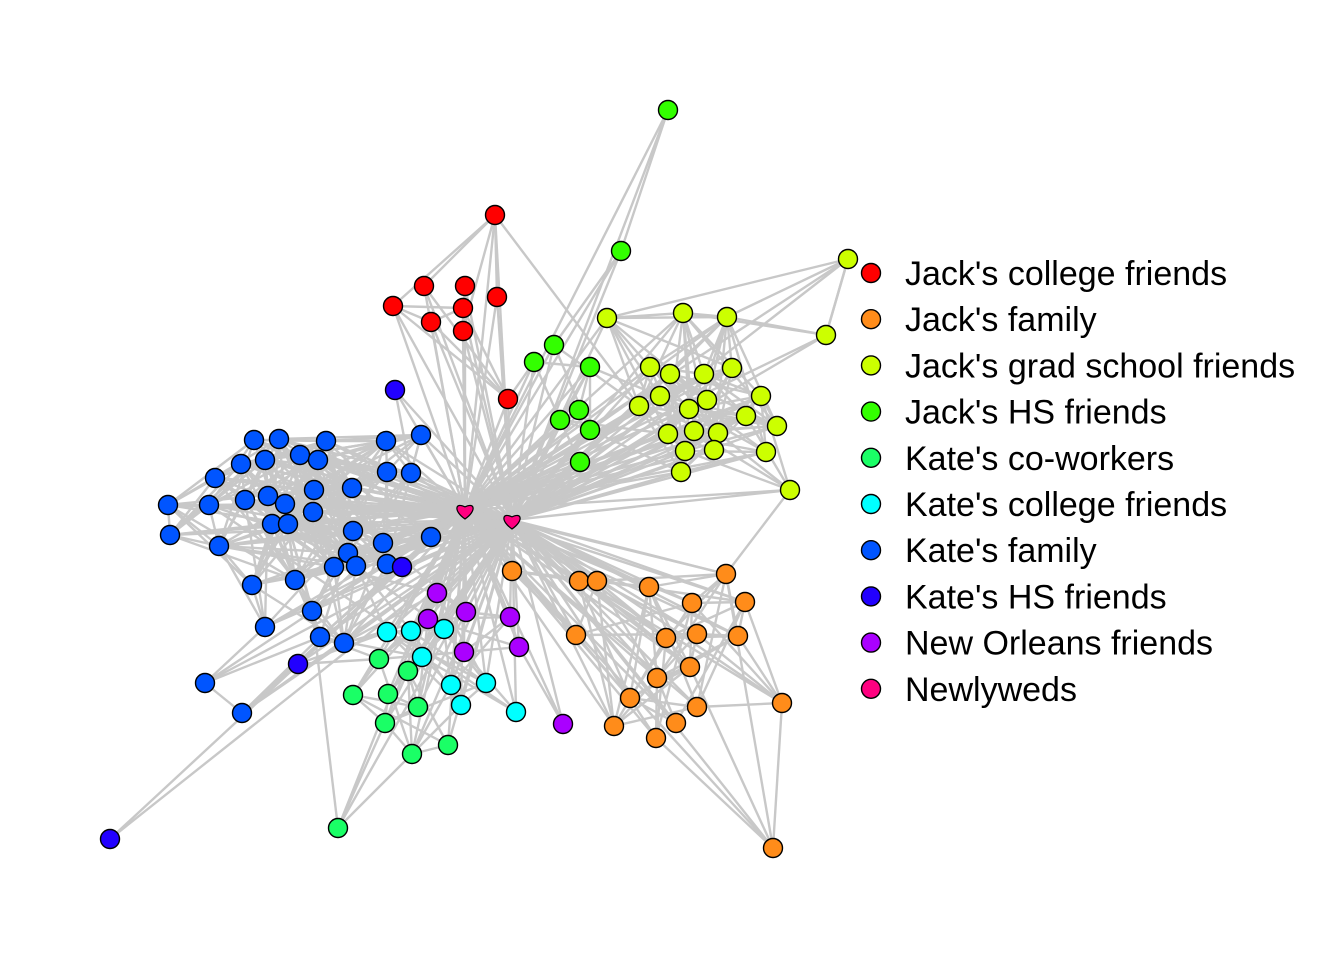  What do you see at coordinates (1036, 597) in the screenshot?
I see `legend-label: Kate's HS friends` at bounding box center [1036, 597].